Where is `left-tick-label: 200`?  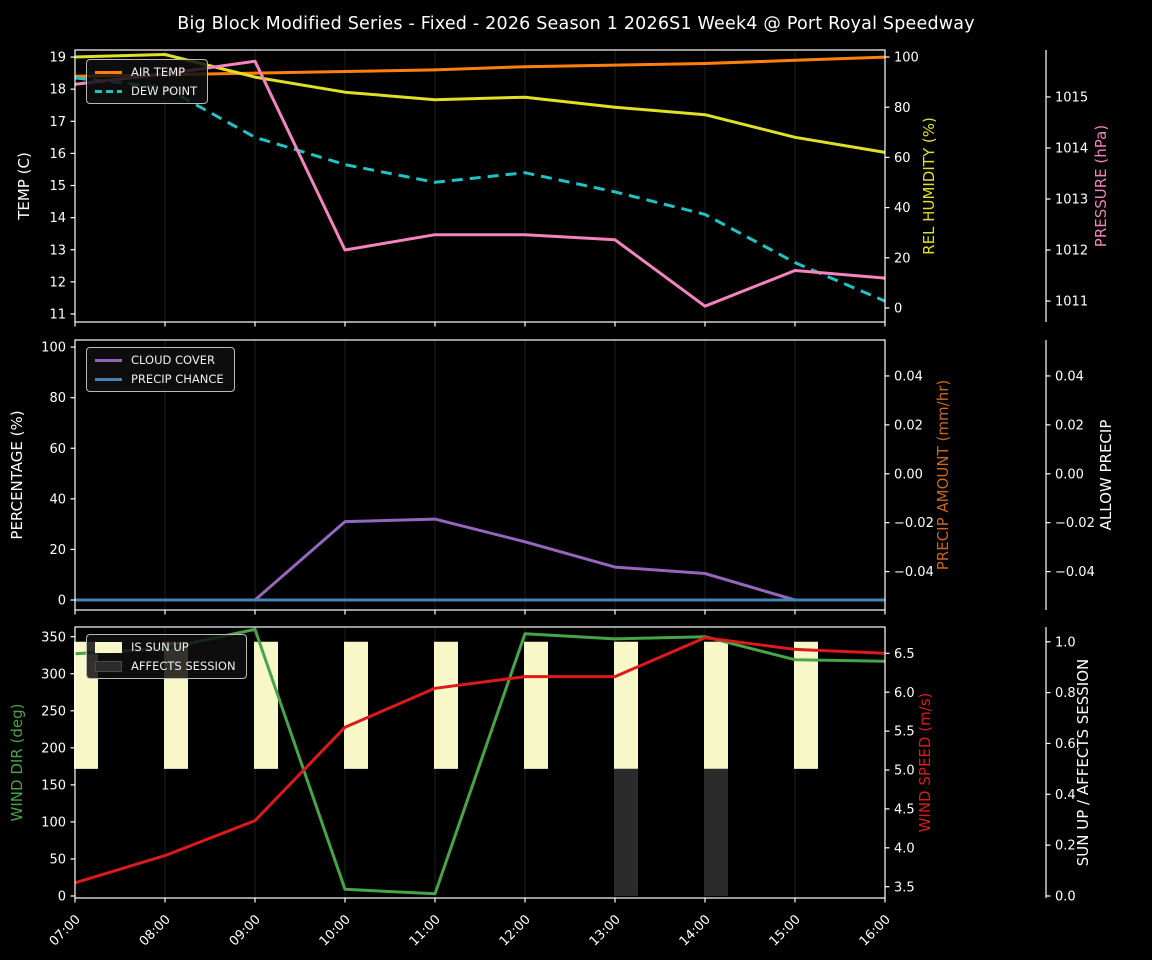
left-tick-label: 200 is located at coordinates (53, 748).